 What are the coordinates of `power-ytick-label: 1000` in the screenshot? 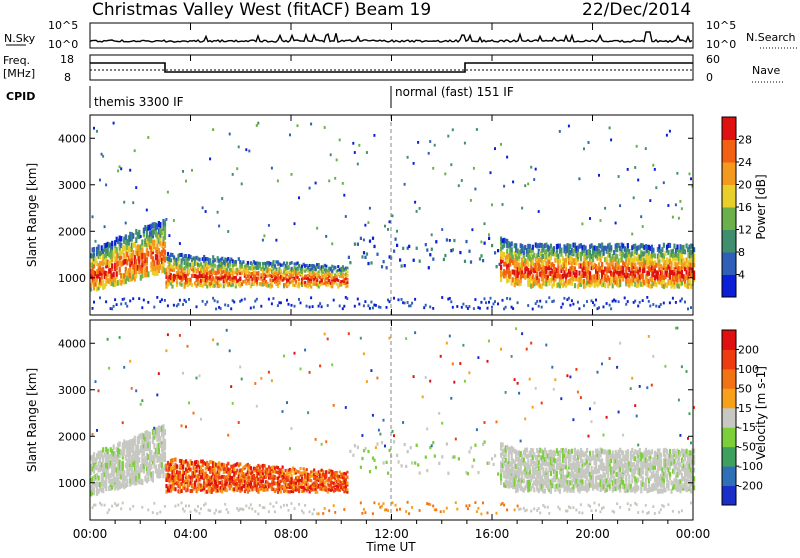 It's located at (72, 278).